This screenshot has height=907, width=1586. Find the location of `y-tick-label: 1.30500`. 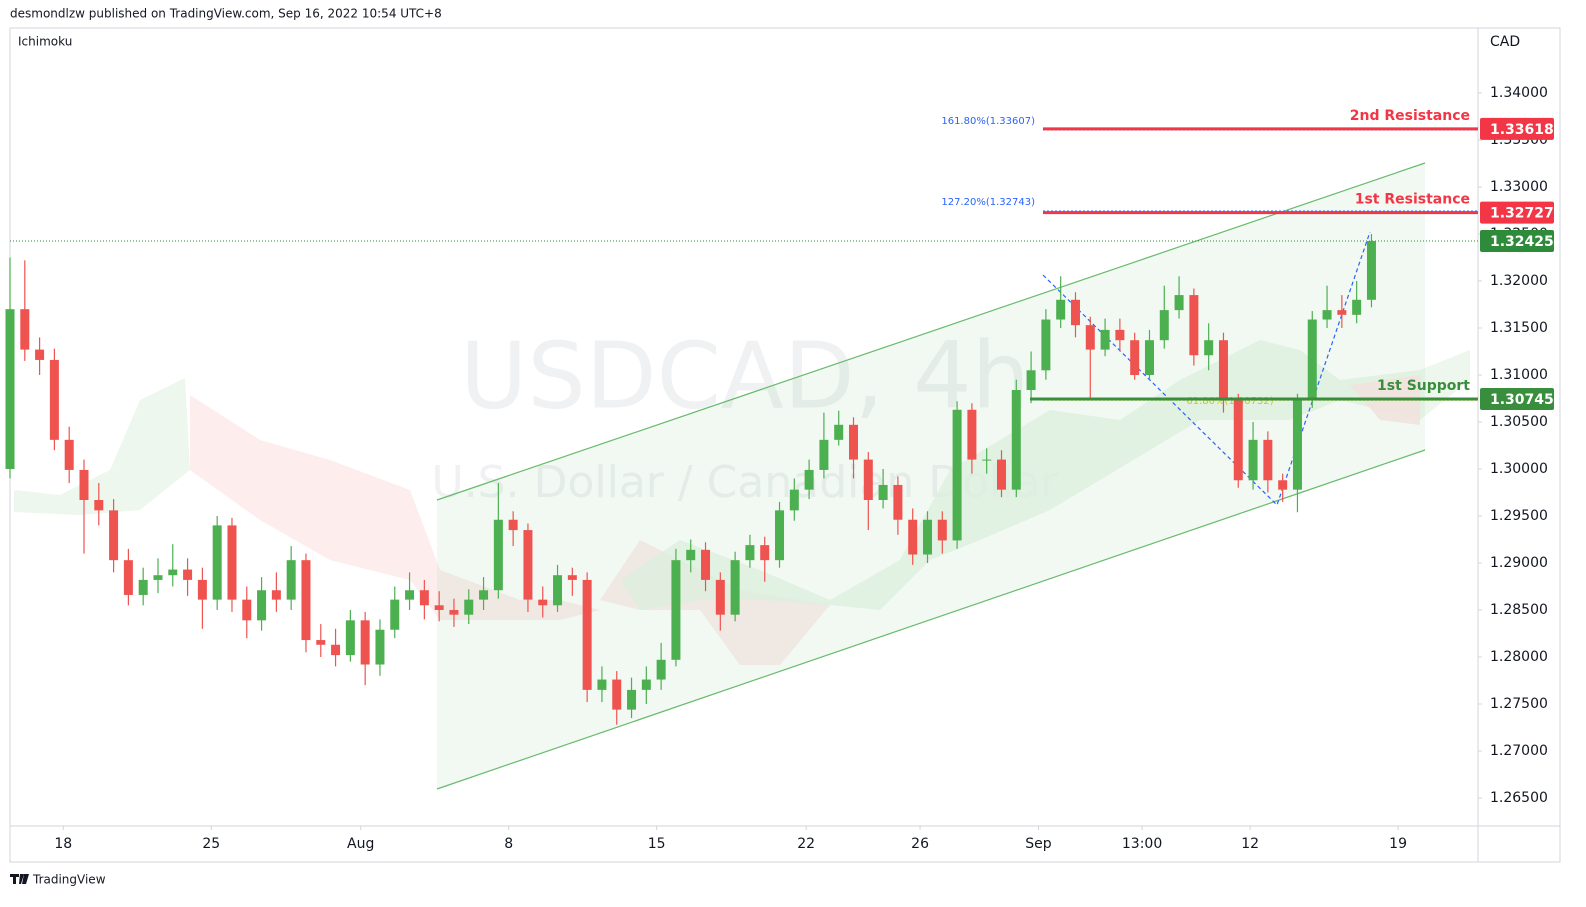

y-tick-label: 1.30500 is located at coordinates (1519, 422).